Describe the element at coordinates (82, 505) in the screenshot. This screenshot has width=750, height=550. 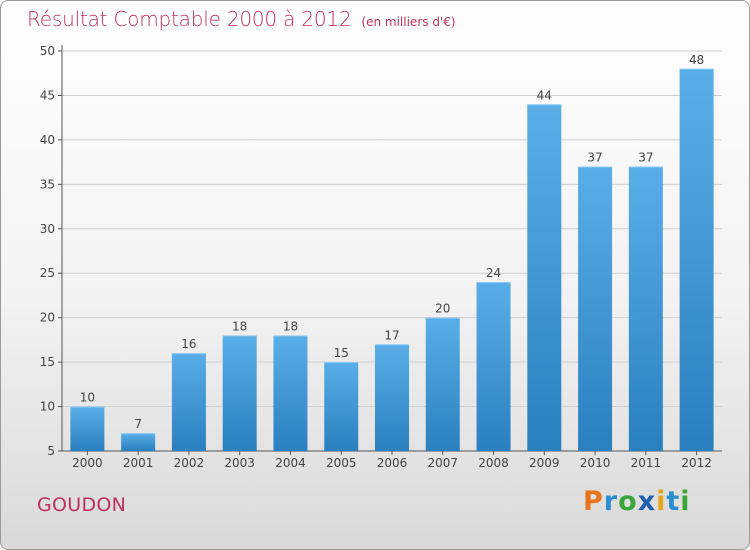
I see `commune-name: GOUDON` at that location.